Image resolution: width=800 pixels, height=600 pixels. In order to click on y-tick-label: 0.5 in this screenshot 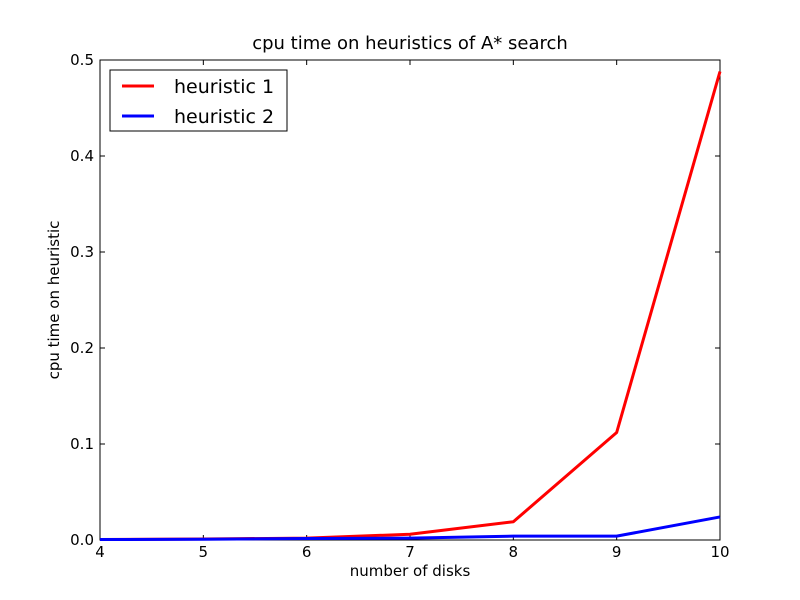, I will do `click(82, 60)`.